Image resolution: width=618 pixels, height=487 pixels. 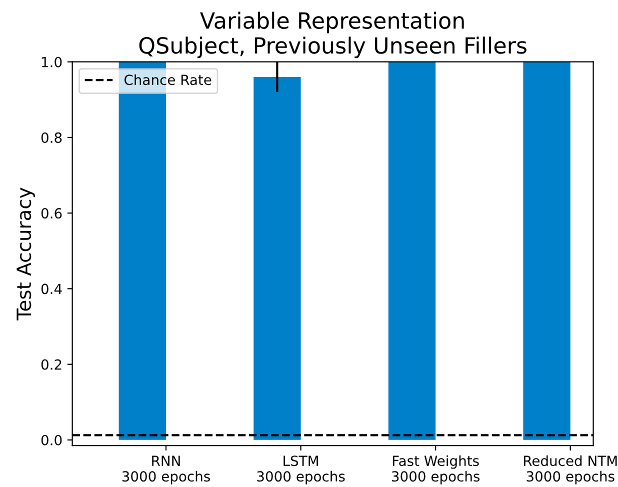 What do you see at coordinates (51, 364) in the screenshot?
I see `y-tick-label: 0.2` at bounding box center [51, 364].